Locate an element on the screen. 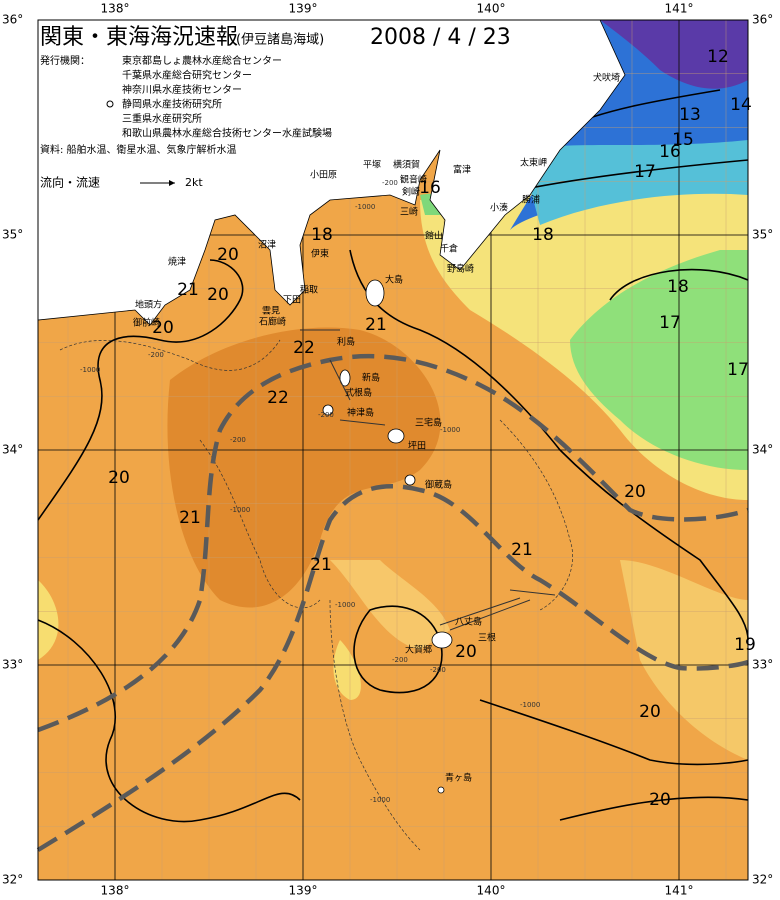  place-name: 三崎 is located at coordinates (409, 212).